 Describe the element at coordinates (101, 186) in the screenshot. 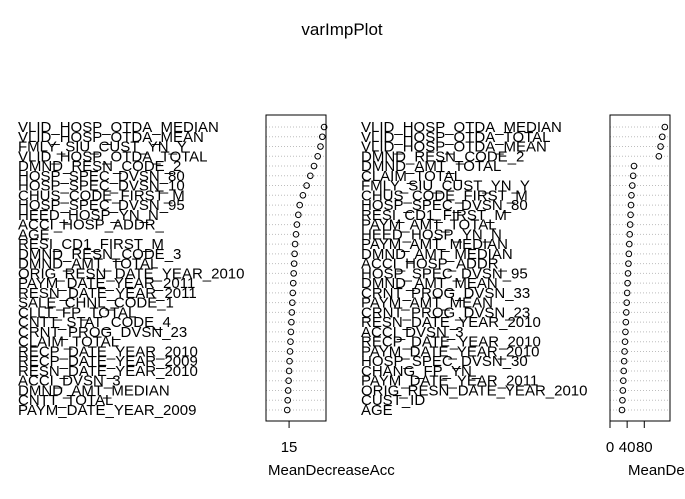

I see `variable-label: HOSP_SPEC_DVSN_10` at that location.